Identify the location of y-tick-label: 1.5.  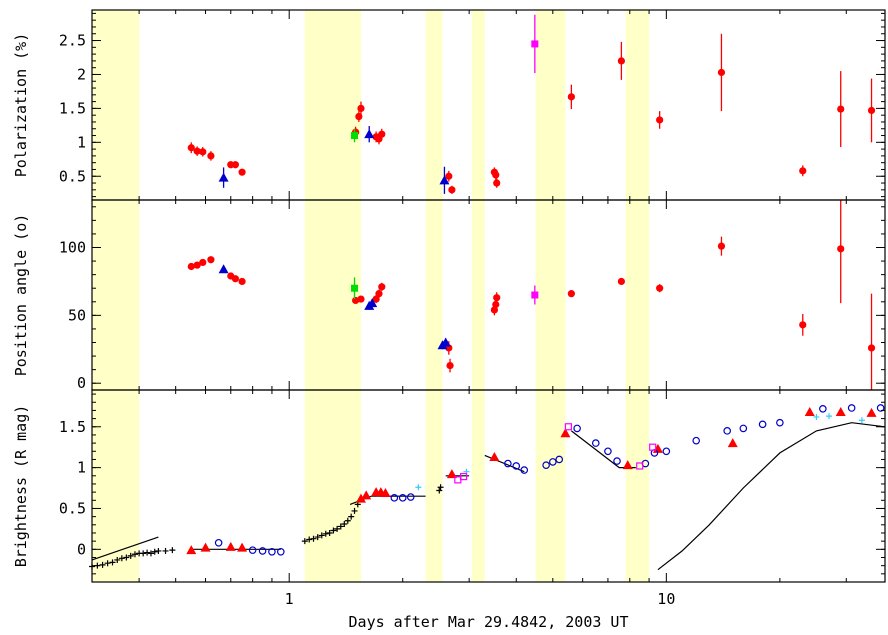
(72, 427).